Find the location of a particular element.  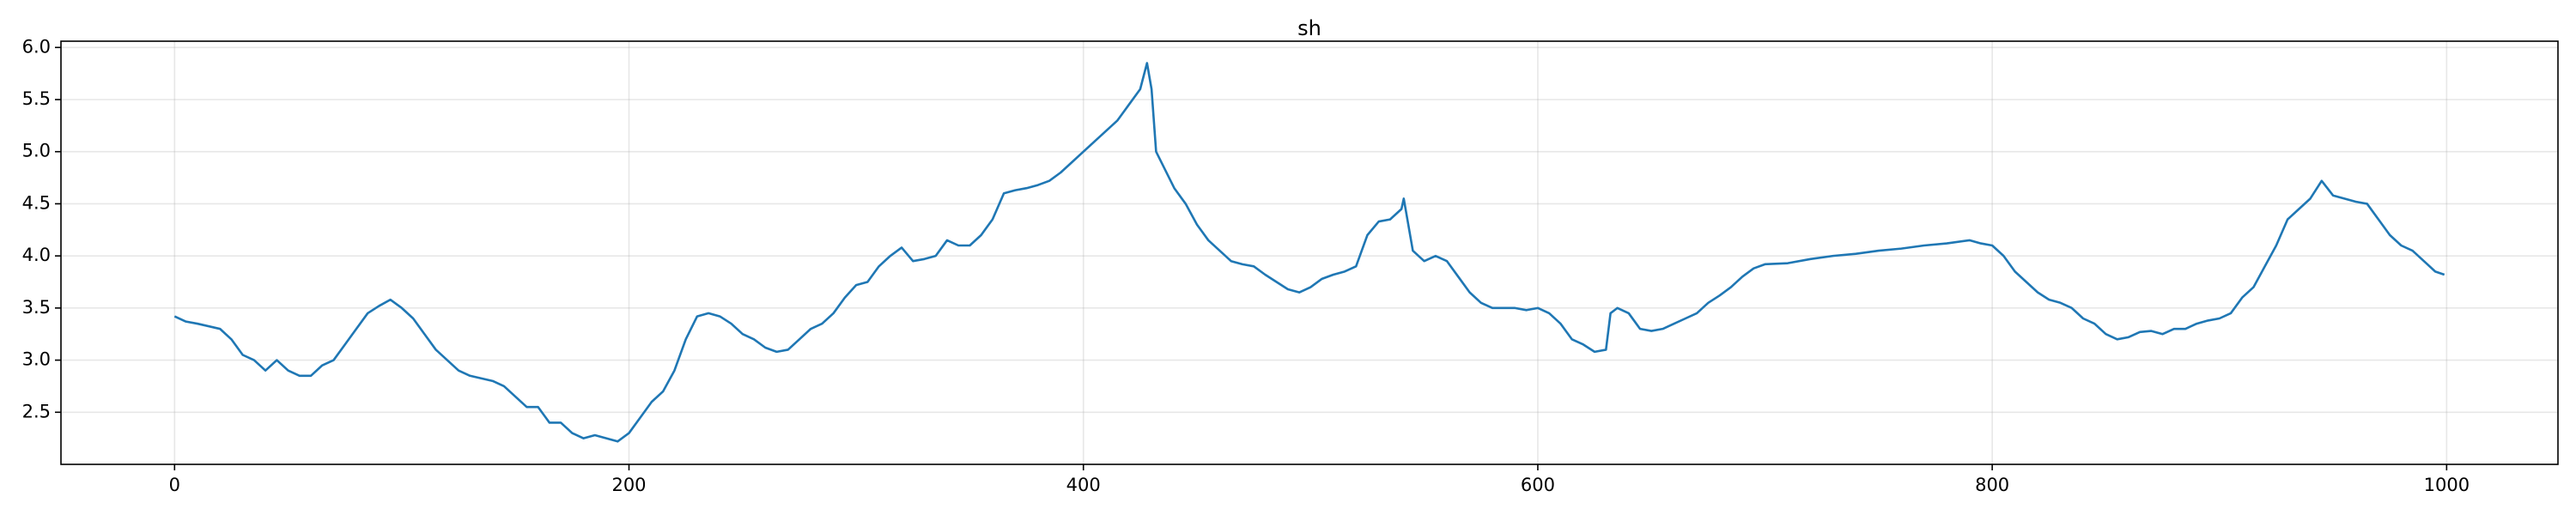

x-tick-label: 600 is located at coordinates (1538, 485).